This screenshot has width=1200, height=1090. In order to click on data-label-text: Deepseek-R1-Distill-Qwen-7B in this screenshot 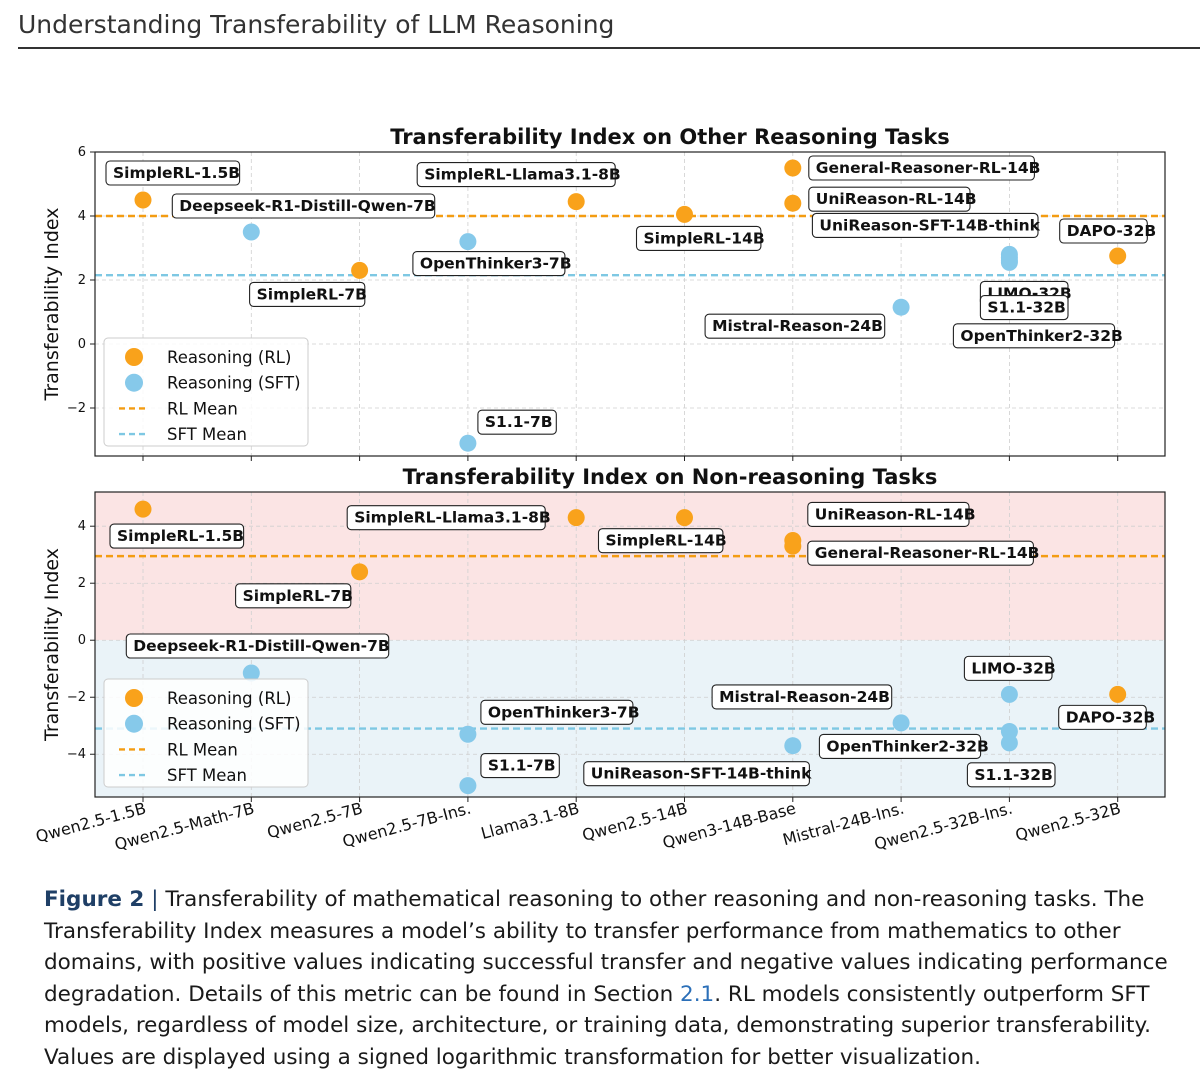, I will do `click(261, 646)`.